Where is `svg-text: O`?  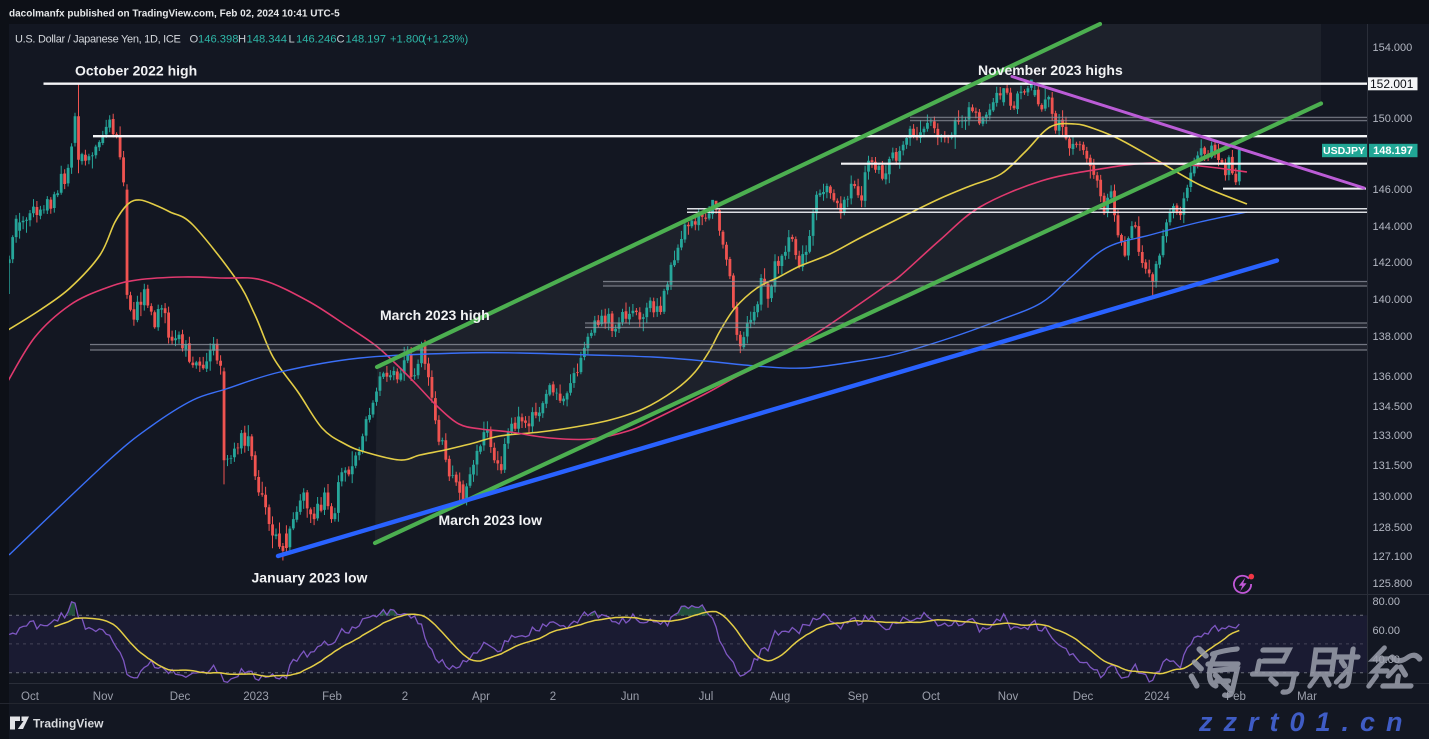 svg-text: O is located at coordinates (194, 40).